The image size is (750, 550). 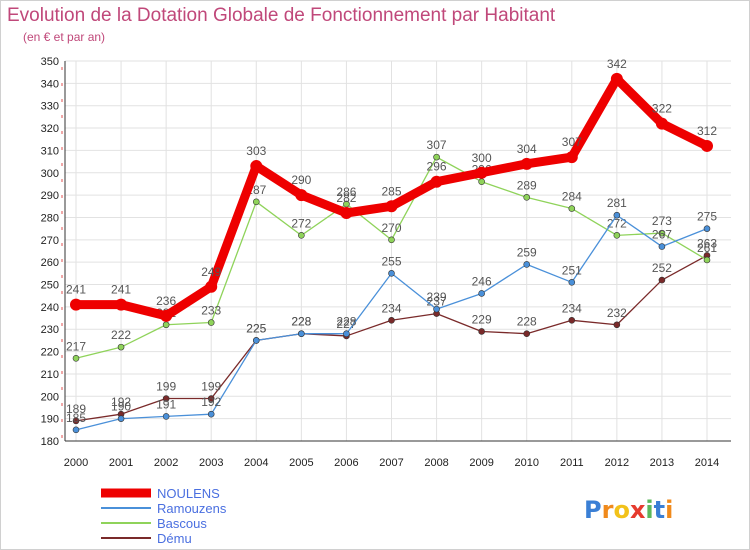 What do you see at coordinates (481, 463) in the screenshot?
I see `x-tick-label: 2009` at bounding box center [481, 463].